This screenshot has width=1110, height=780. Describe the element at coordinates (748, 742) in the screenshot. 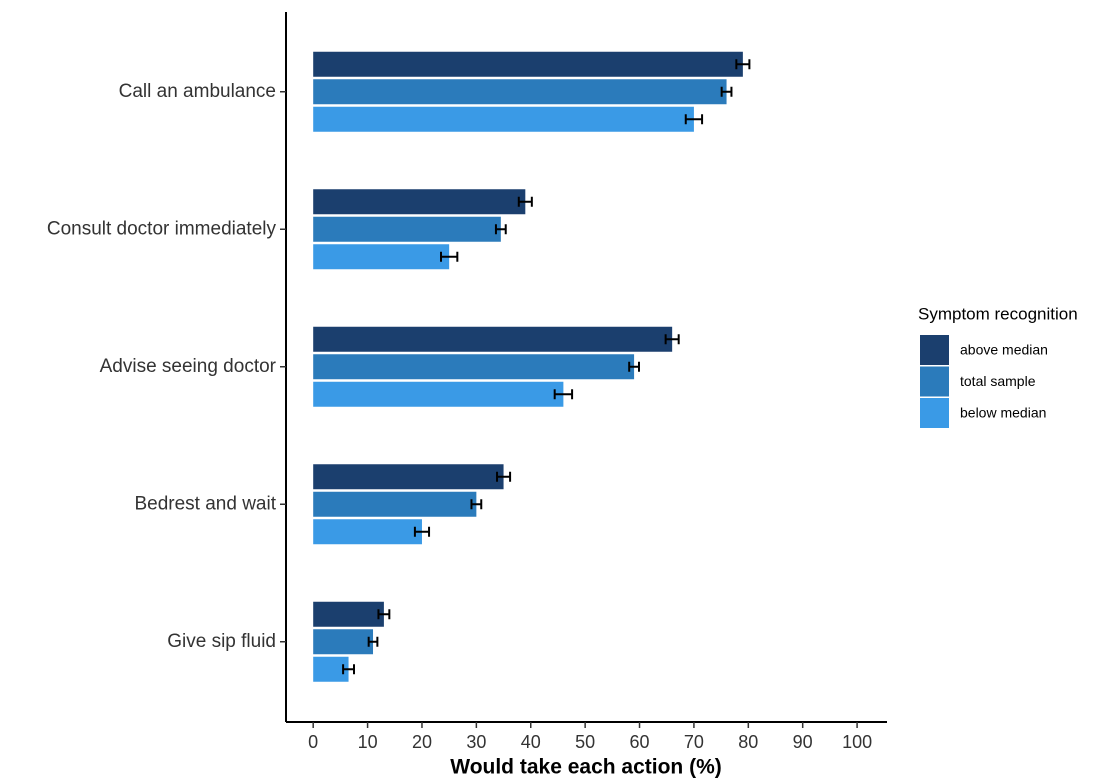

I see `x-tick-label: 80` at that location.